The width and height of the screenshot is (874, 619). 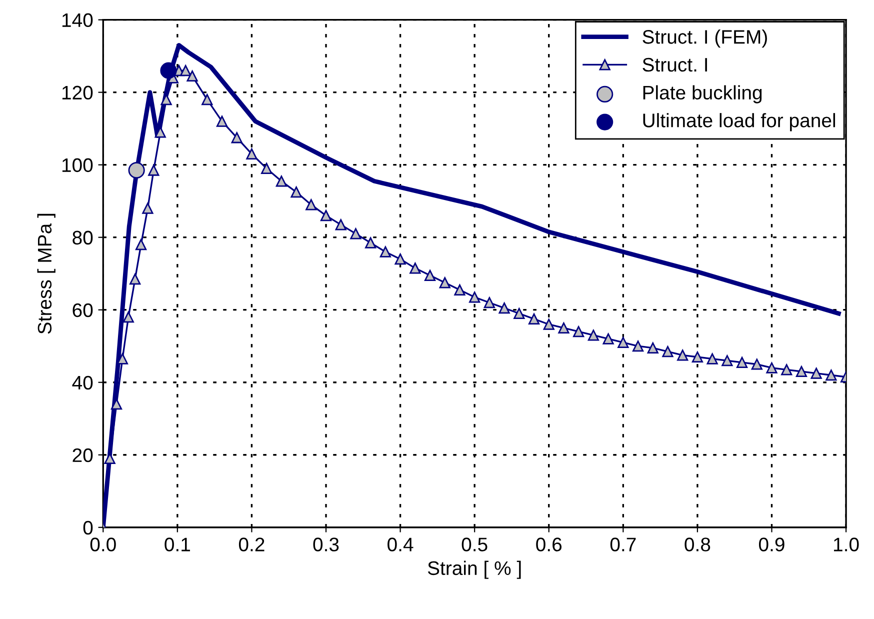 I want to click on x-tick-label: 0.2, so click(x=251, y=545).